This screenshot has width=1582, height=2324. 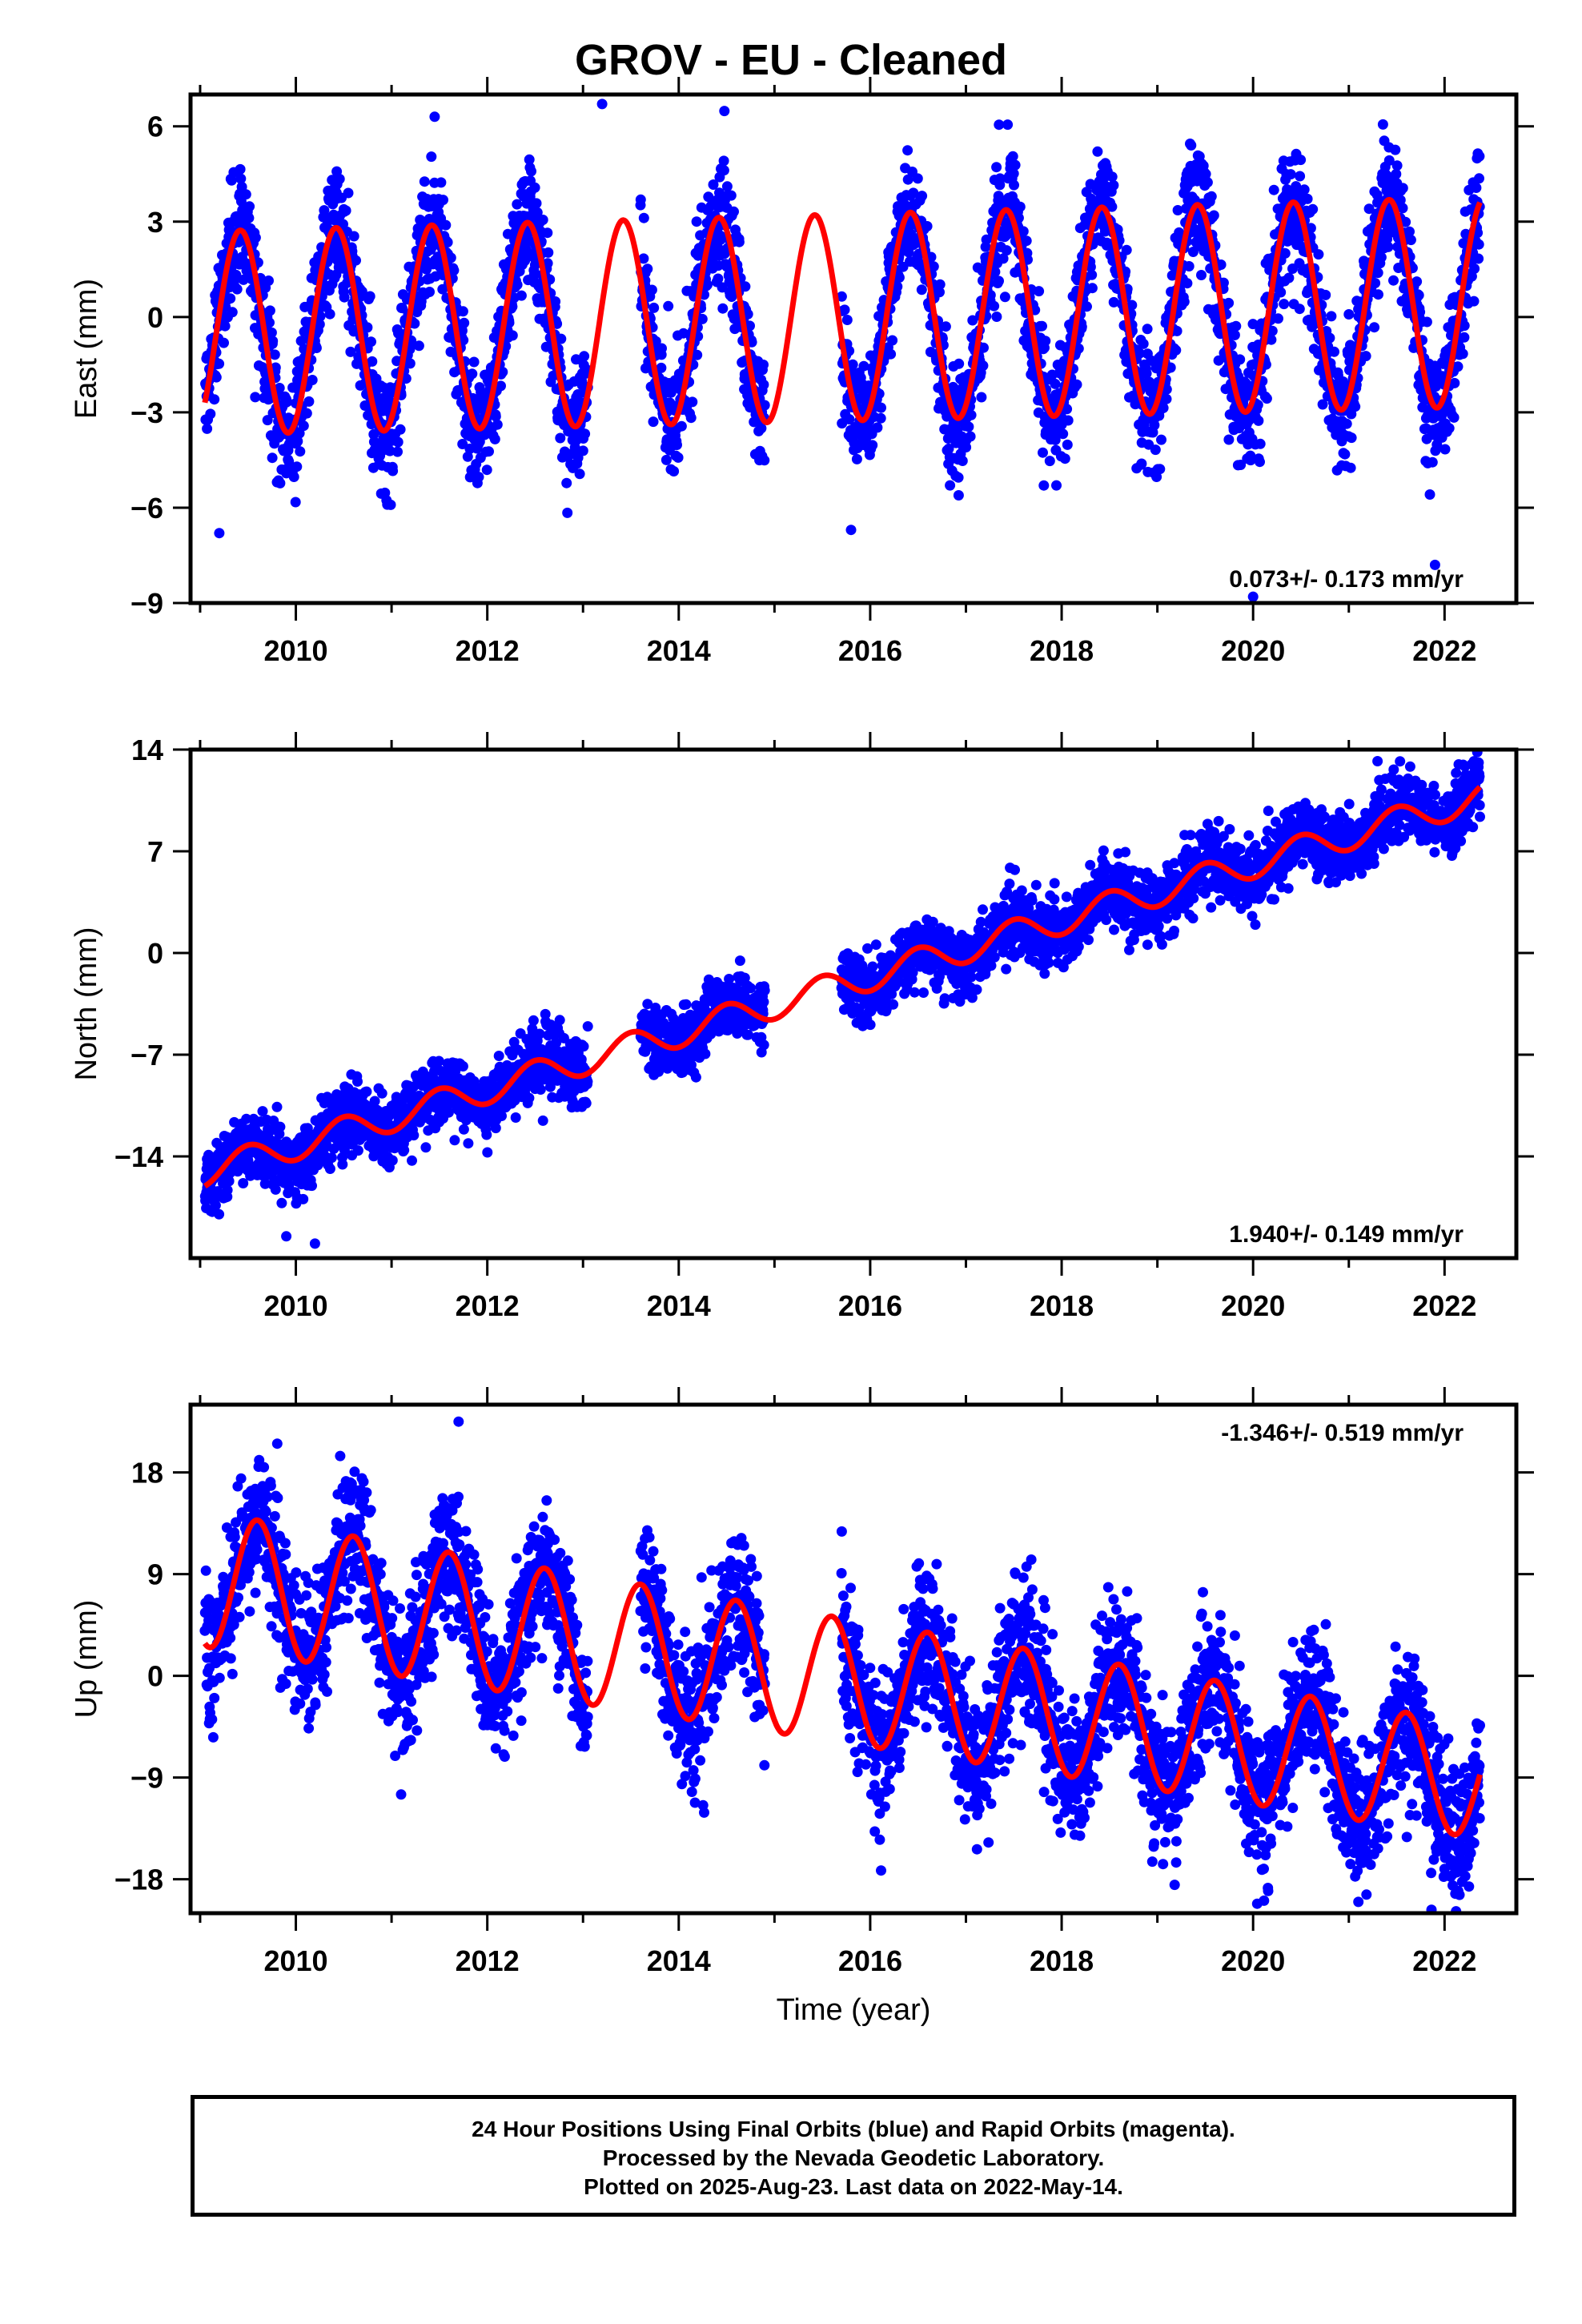 I want to click on x-tick-label: 2018, so click(x=1062, y=650).